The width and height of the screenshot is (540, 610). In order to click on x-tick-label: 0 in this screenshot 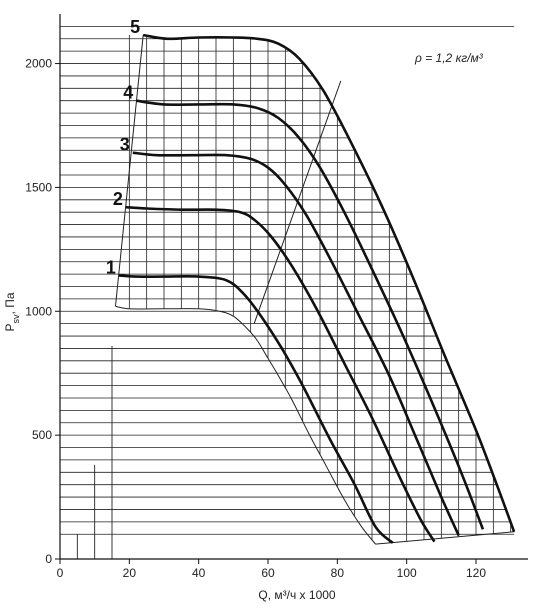, I will do `click(60, 573)`.